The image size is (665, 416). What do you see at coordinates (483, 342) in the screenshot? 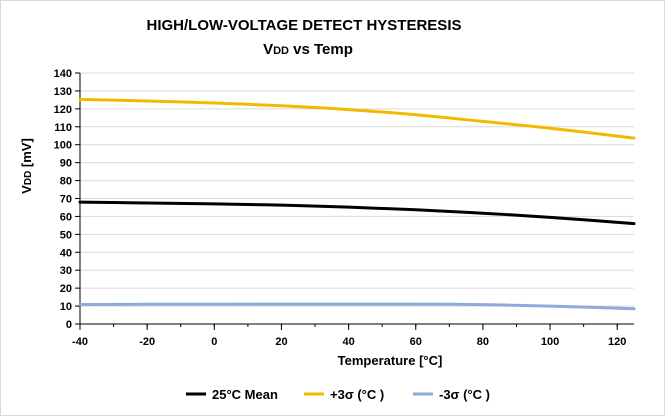
I see `x-tick-label: 80` at bounding box center [483, 342].